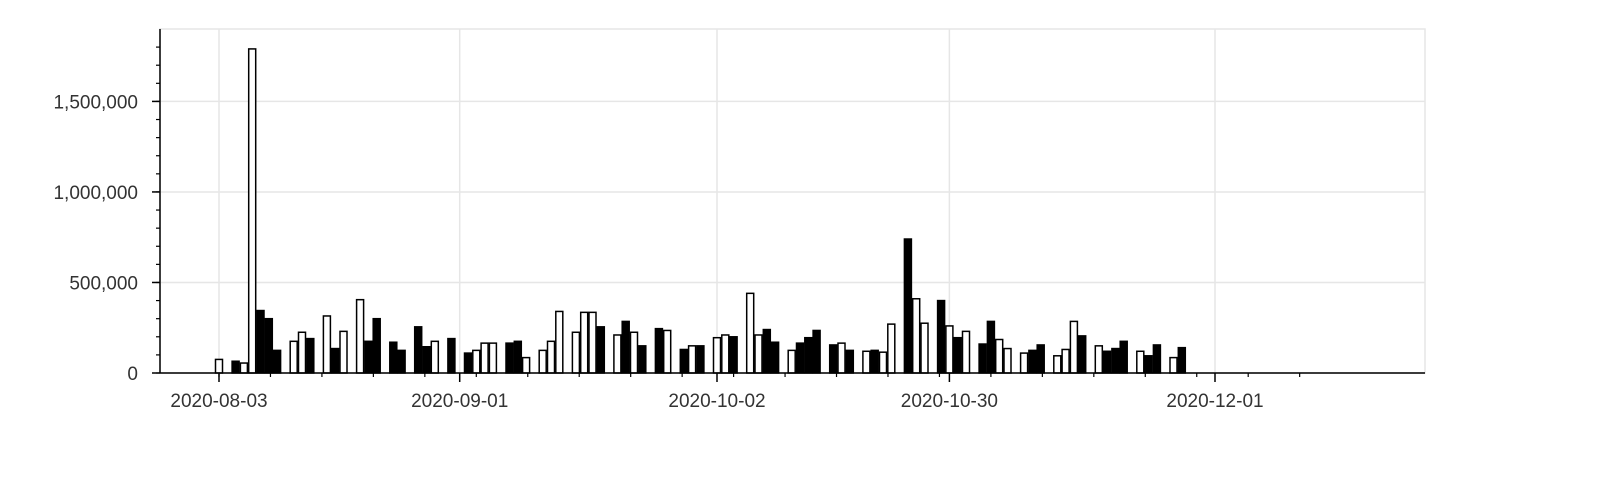 The width and height of the screenshot is (1600, 478). What do you see at coordinates (95, 102) in the screenshot?
I see `y-tick-label: 1,500,000` at bounding box center [95, 102].